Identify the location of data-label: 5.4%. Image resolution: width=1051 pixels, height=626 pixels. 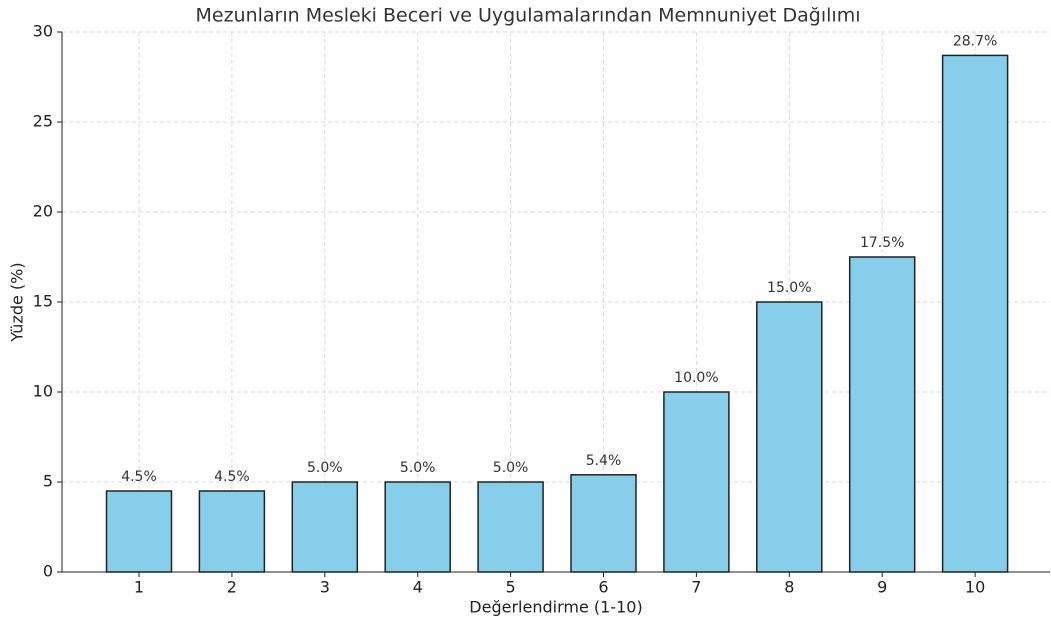
(604, 461).